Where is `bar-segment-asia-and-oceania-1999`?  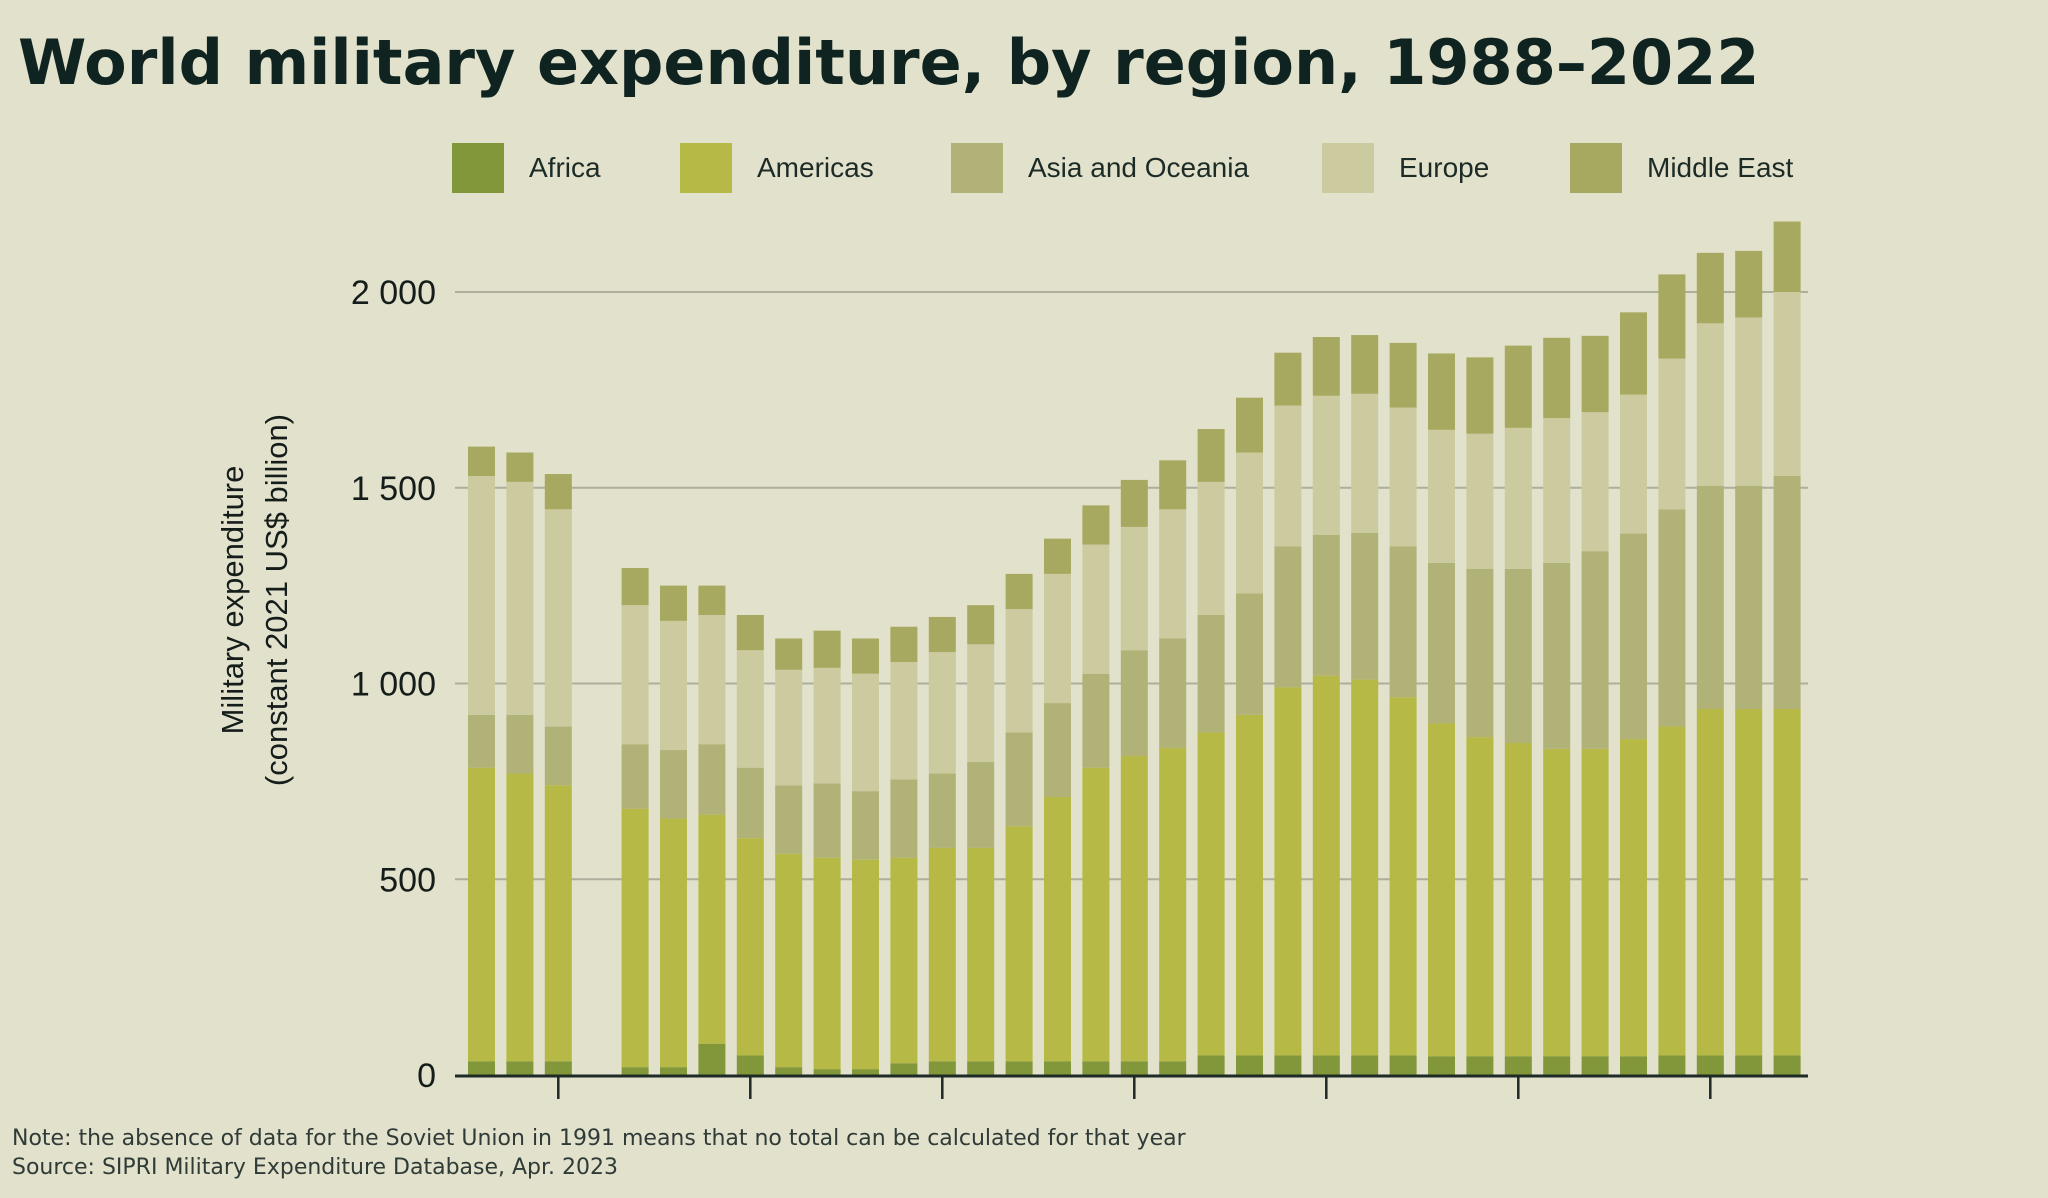
bar-segment-asia-and-oceania-1999 is located at coordinates (904, 818).